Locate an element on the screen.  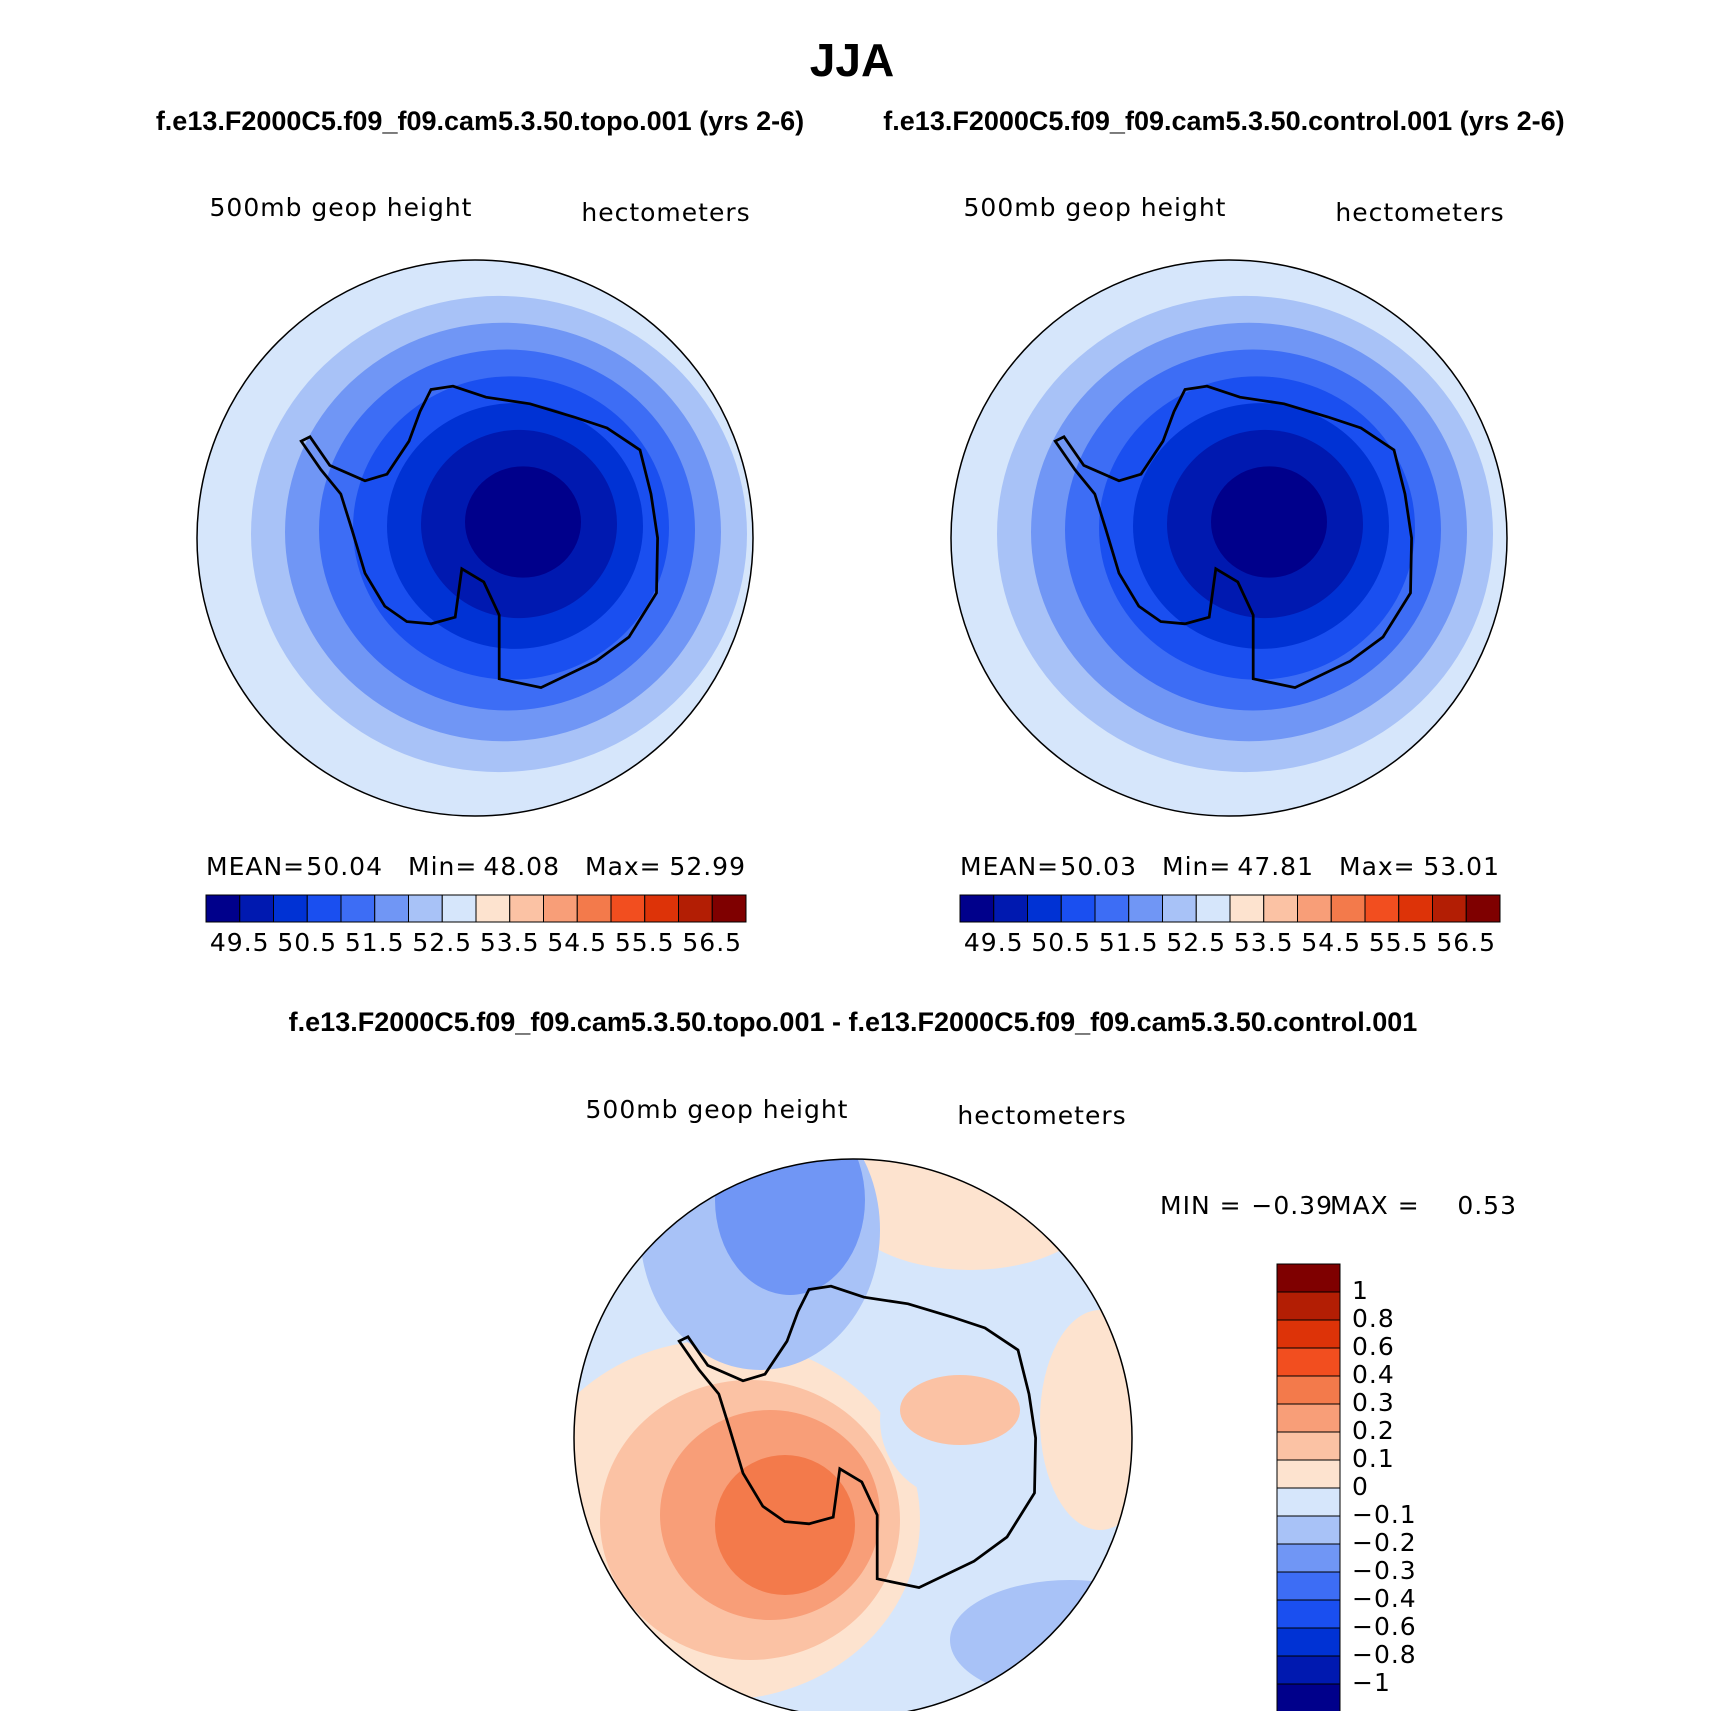
colorbar-label: 0.6 is located at coordinates (1373, 1346).